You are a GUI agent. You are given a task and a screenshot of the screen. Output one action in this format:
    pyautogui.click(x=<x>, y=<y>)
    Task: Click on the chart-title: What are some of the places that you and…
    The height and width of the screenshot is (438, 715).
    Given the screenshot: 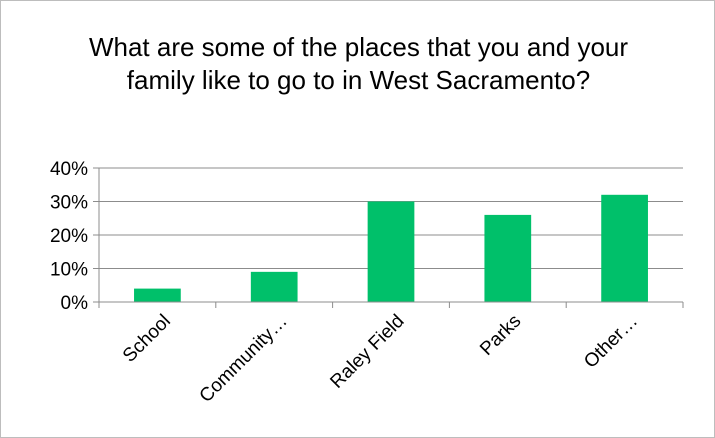 What is the action you would take?
    pyautogui.click(x=358, y=63)
    